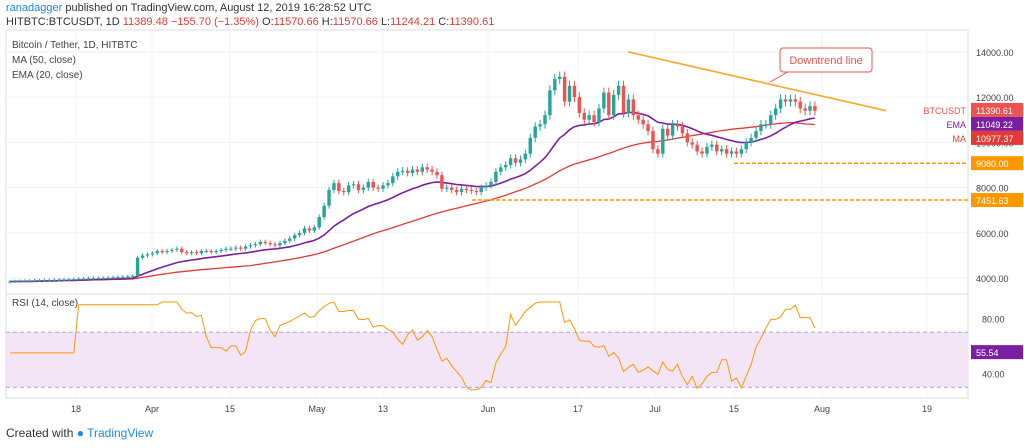  I want to click on legend-ma: MA (50, close), so click(44, 60).